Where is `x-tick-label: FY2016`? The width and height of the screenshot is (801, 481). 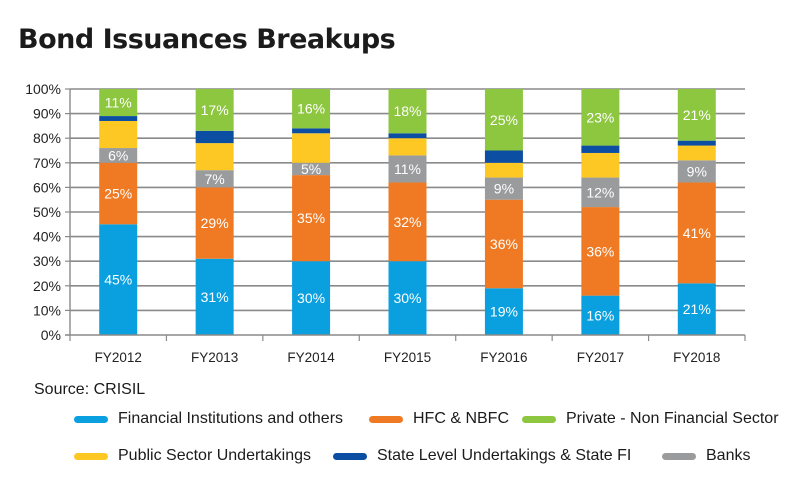
x-tick-label: FY2016 is located at coordinates (503, 357).